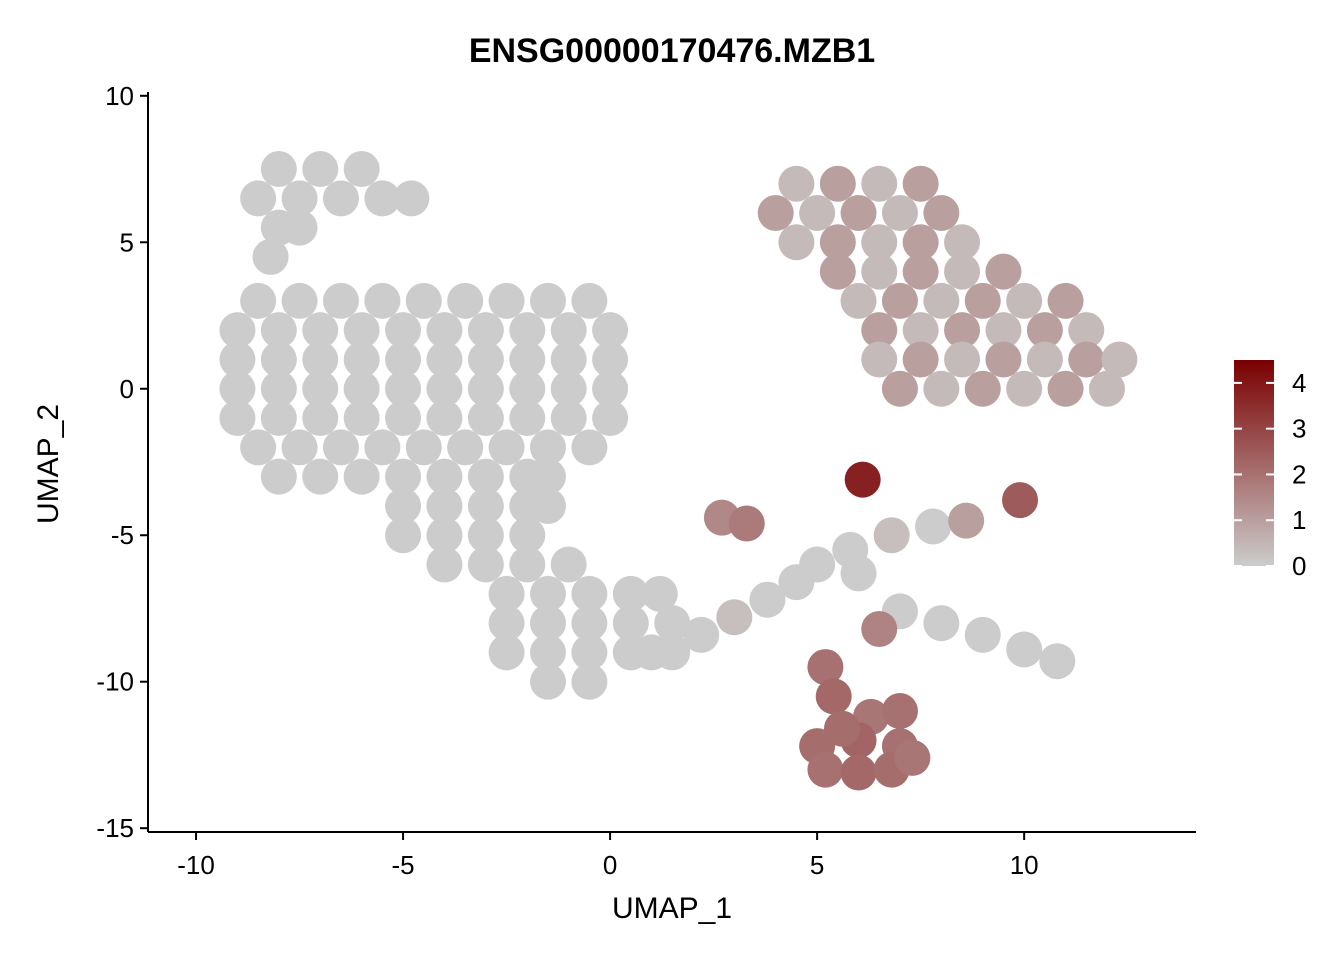 Image resolution: width=1344 pixels, height=965 pixels. Describe the element at coordinates (403, 865) in the screenshot. I see `x-tick-label: -5` at that location.